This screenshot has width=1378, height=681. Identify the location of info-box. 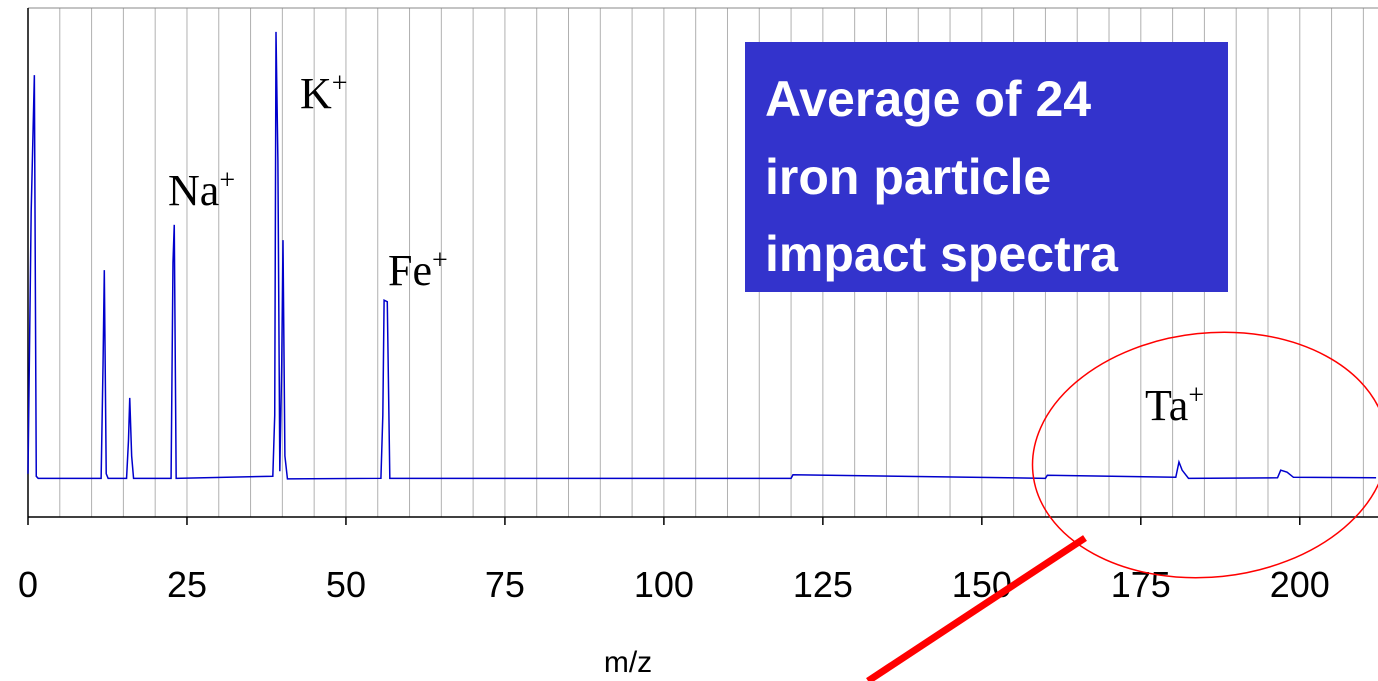
(986, 167).